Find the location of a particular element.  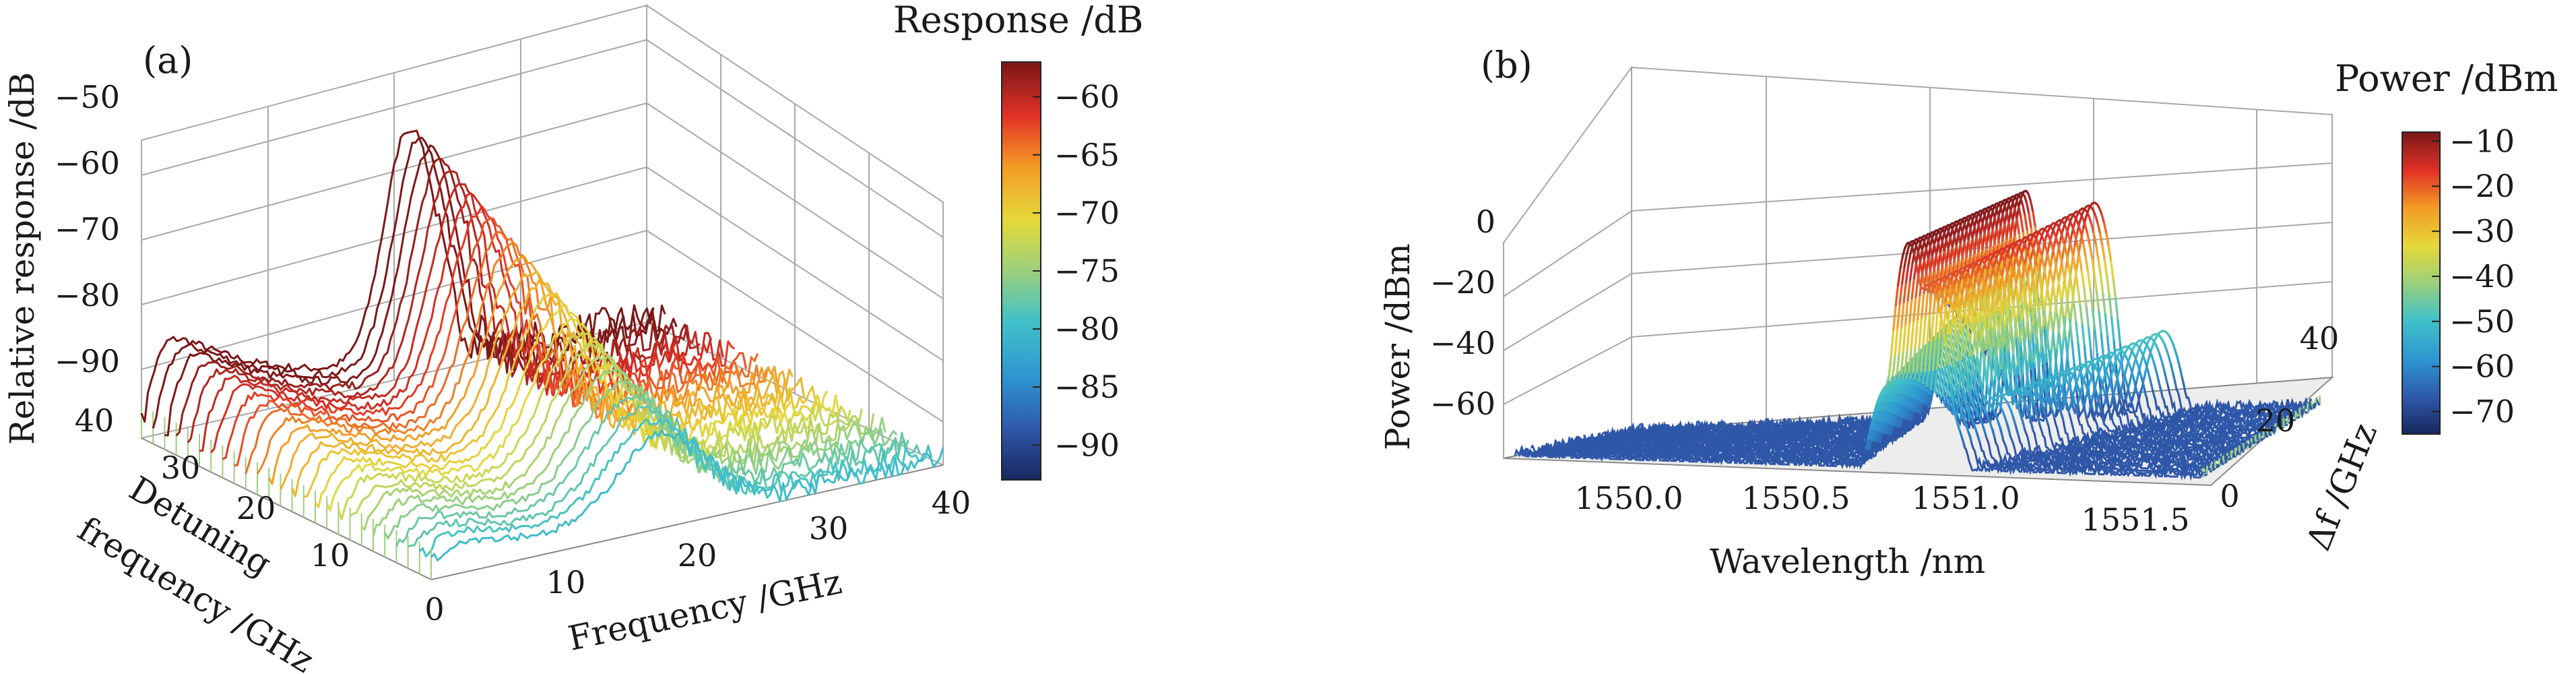

z-tick: −60 is located at coordinates (1462, 404).